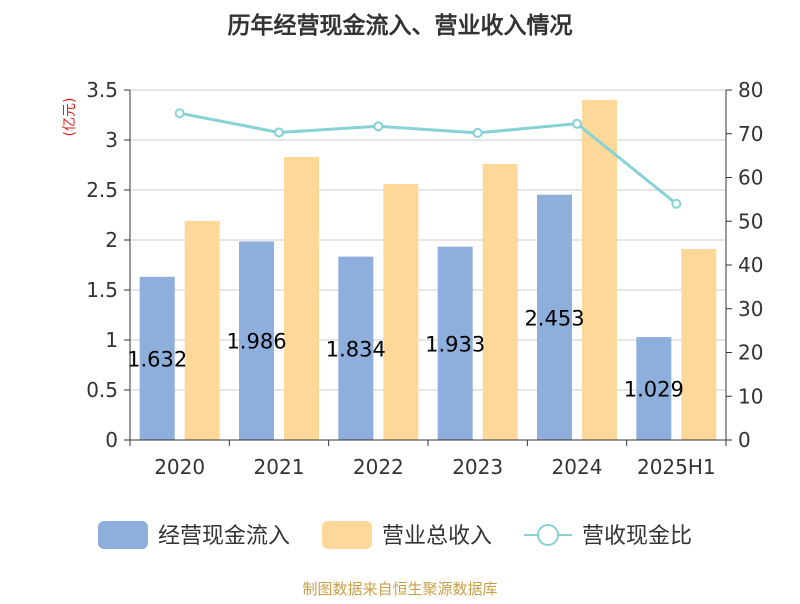  What do you see at coordinates (750, 178) in the screenshot?
I see `right-axis-tick-label: 60` at bounding box center [750, 178].